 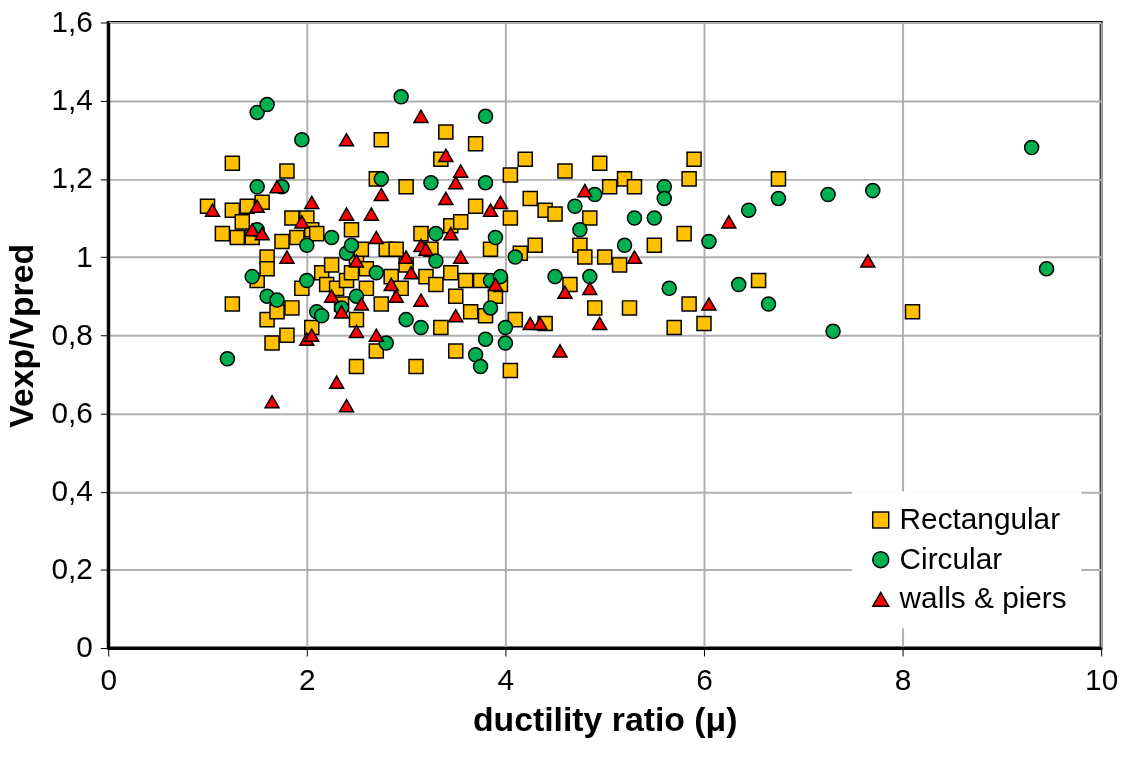 I want to click on y-tick-label: 0,4, so click(x=72, y=491).